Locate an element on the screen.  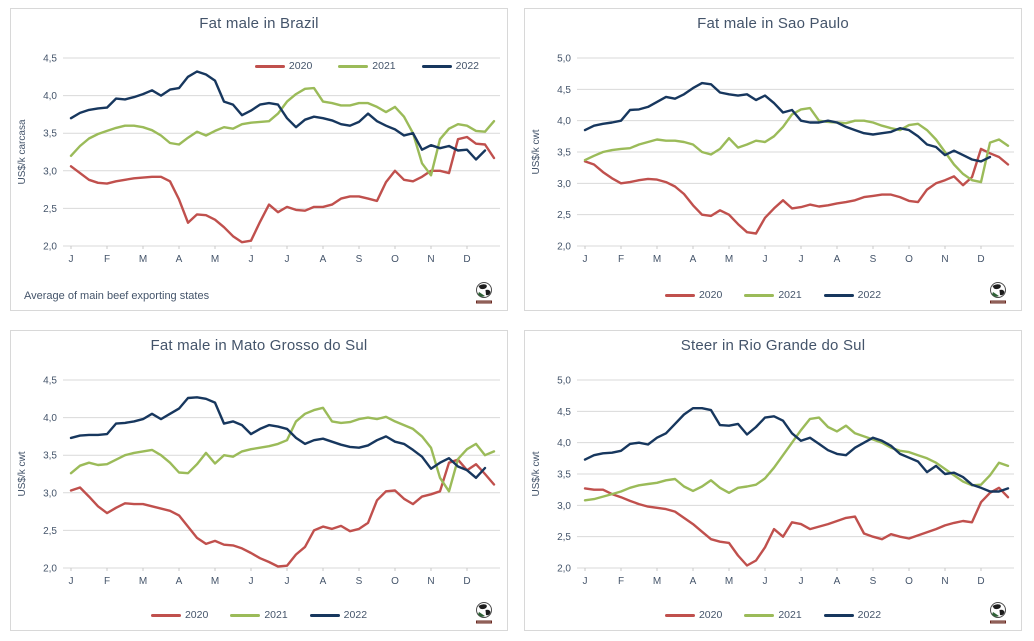
y-tick-label: 3,0 is located at coordinates (564, 506).